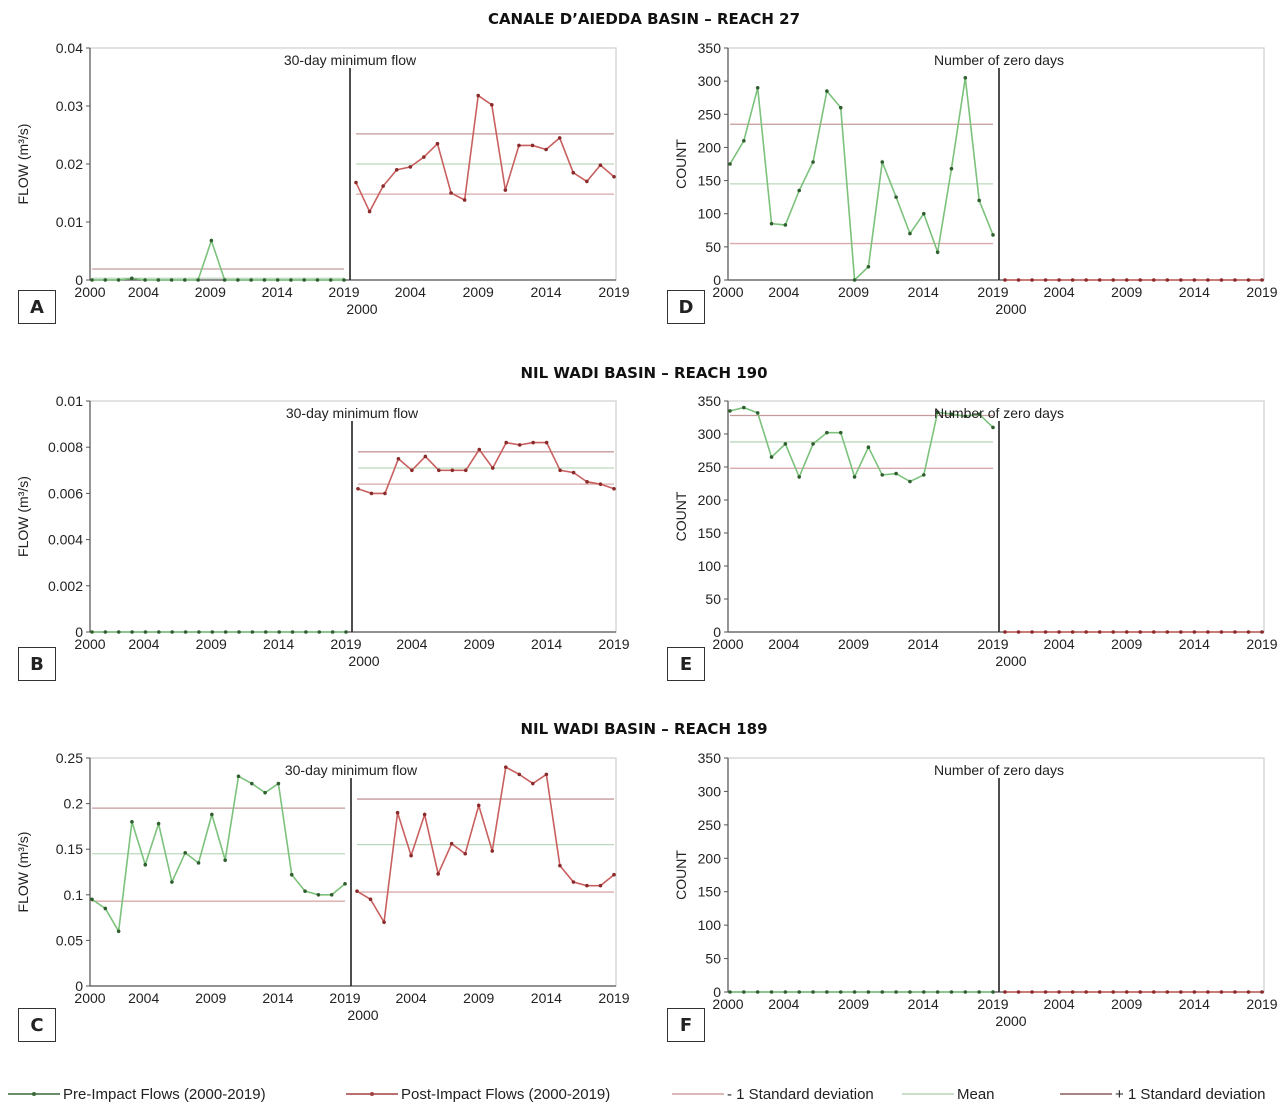 The height and width of the screenshot is (1105, 1288). I want to click on y-tick-label: 0.15, so click(69, 849).